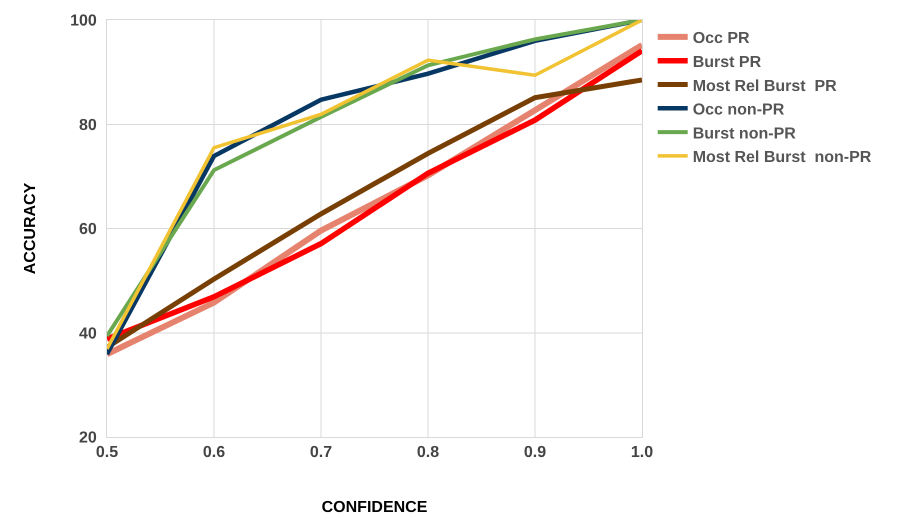 The image size is (905, 523). What do you see at coordinates (535, 453) in the screenshot?
I see `x-tick-label: 0.9` at bounding box center [535, 453].